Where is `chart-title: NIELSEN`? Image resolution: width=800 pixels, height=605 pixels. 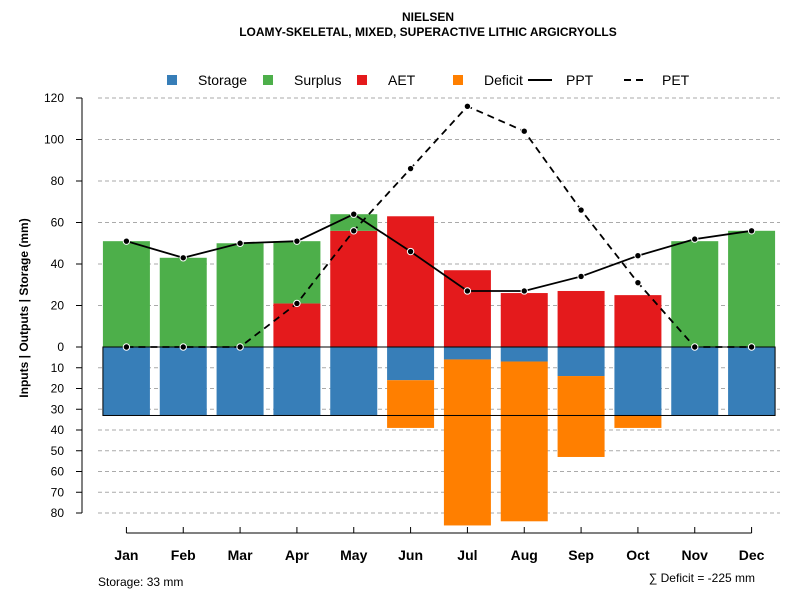
chart-title: NIELSEN is located at coordinates (428, 17).